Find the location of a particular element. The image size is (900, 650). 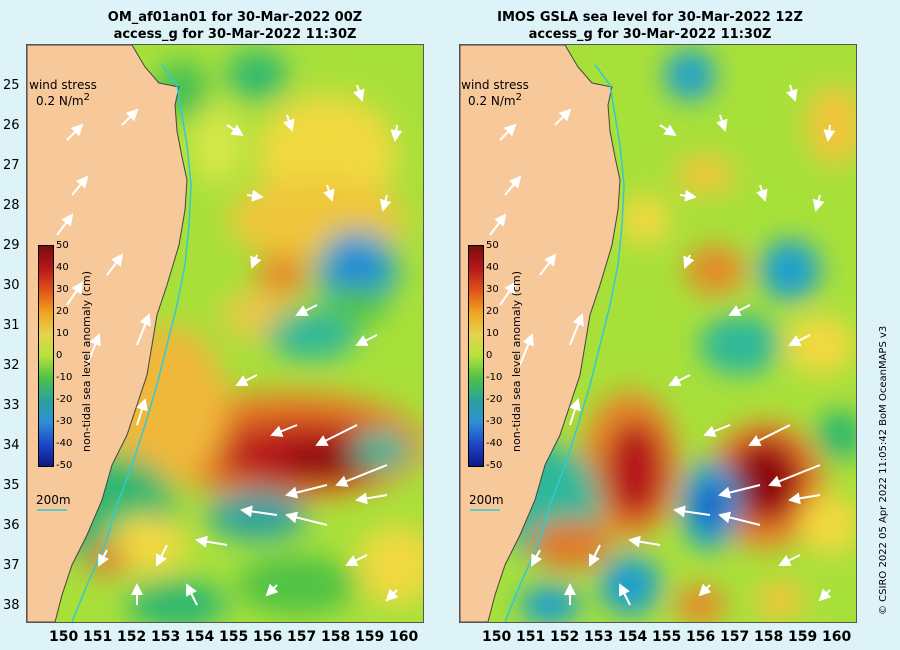

left-cbar-tick: -50 is located at coordinates (64, 465).